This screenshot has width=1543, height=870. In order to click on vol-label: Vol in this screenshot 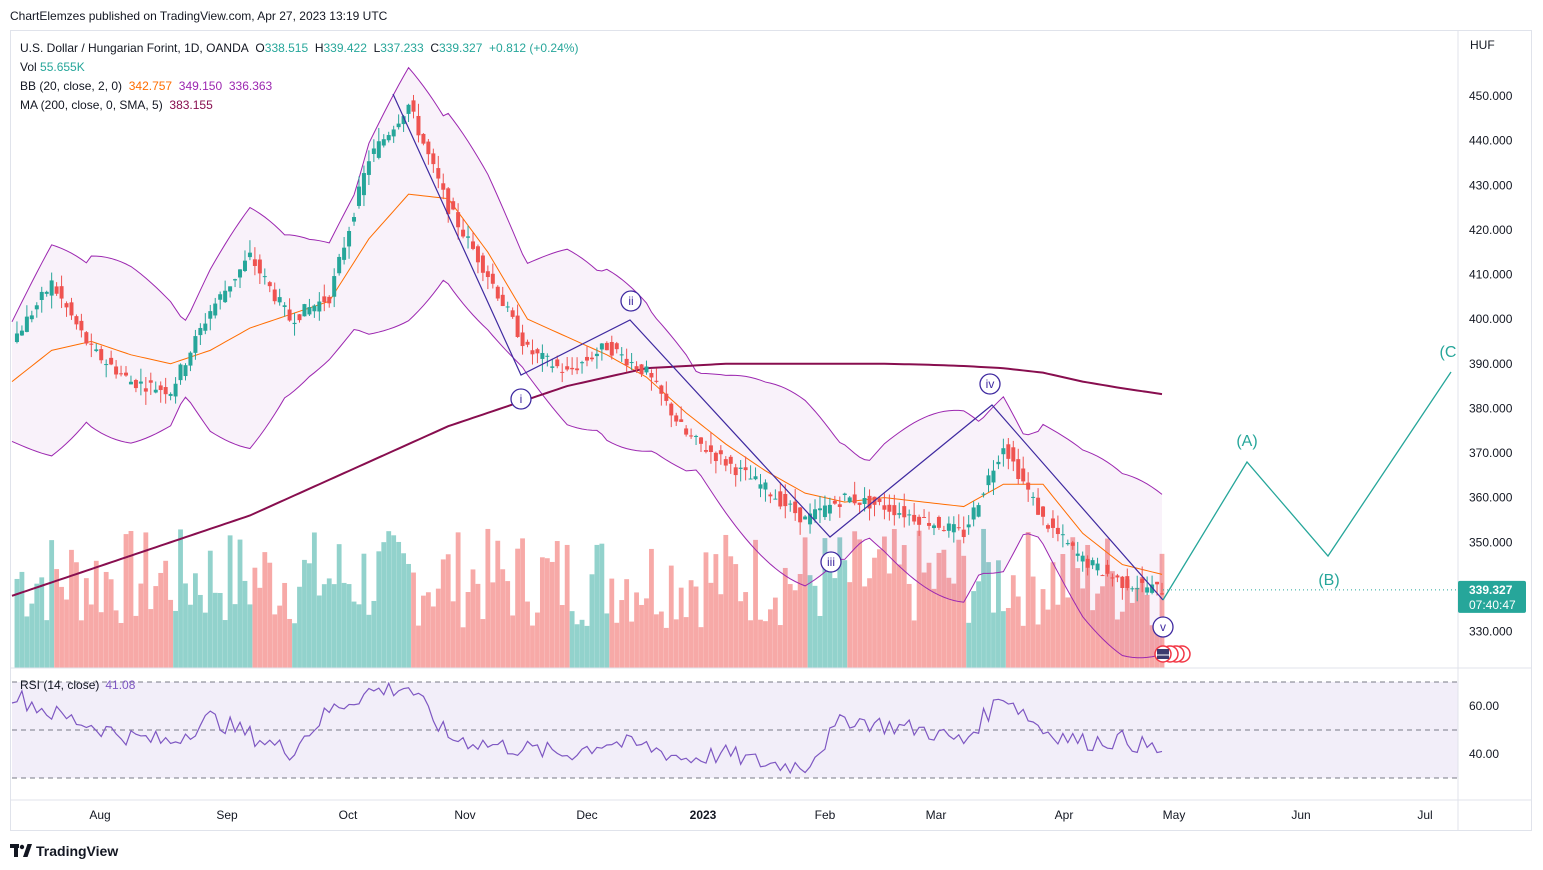, I will do `click(28, 67)`.